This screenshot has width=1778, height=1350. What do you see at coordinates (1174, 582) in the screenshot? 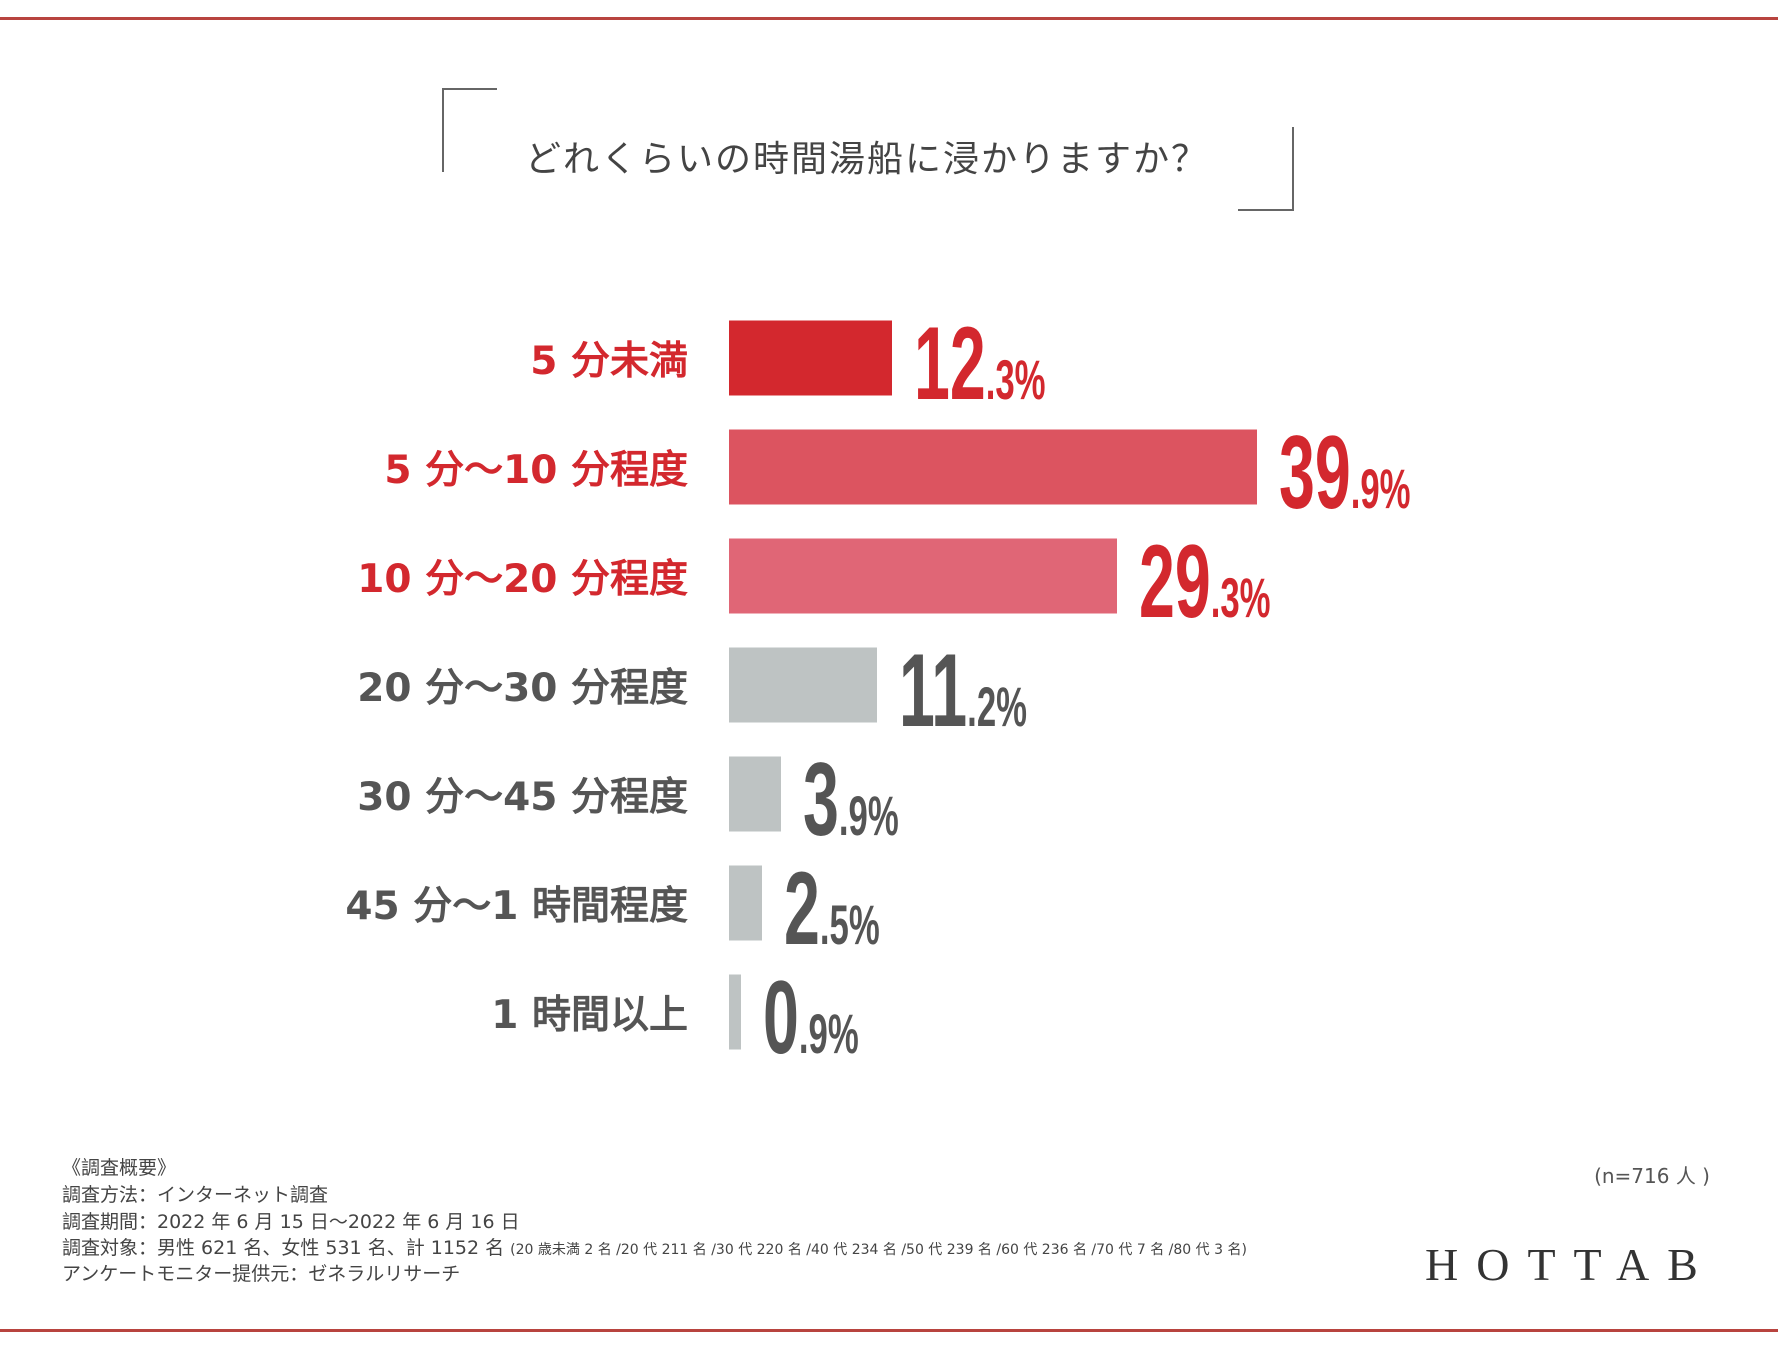
I see `value-integer: 29` at bounding box center [1174, 582].